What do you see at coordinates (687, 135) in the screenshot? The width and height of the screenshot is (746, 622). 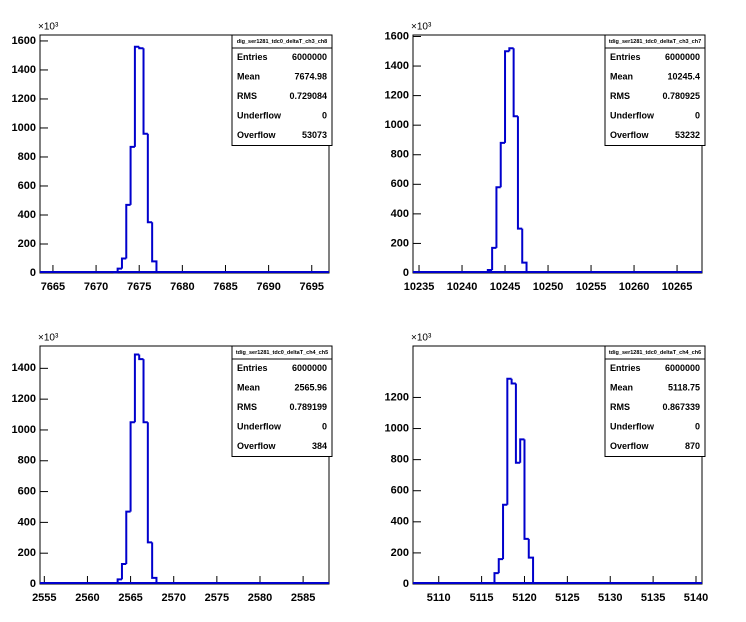 I see `stats-value: 53232` at bounding box center [687, 135].